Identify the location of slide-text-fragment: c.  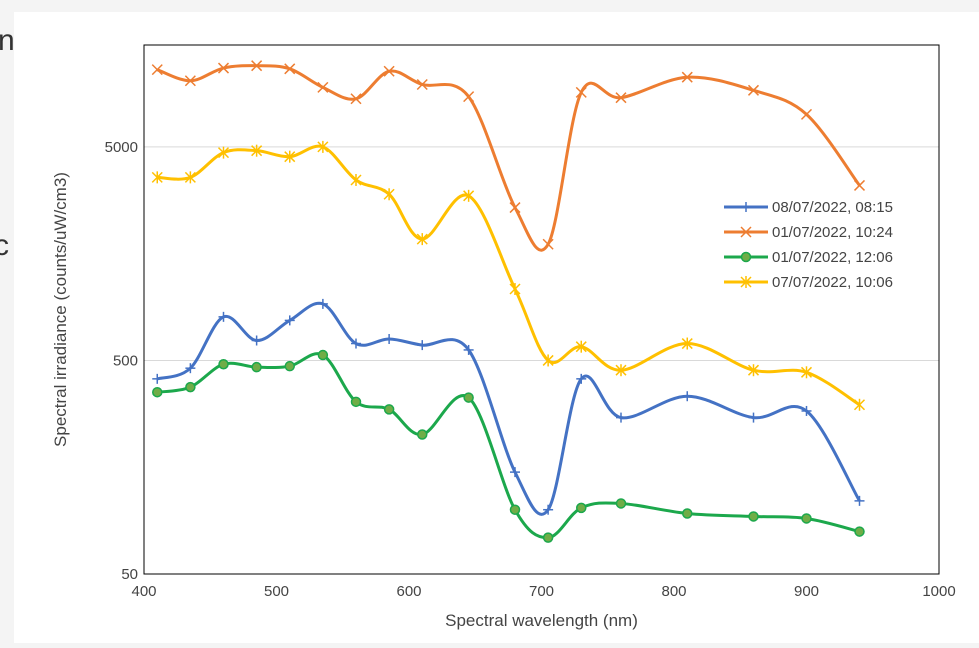
(4, 245).